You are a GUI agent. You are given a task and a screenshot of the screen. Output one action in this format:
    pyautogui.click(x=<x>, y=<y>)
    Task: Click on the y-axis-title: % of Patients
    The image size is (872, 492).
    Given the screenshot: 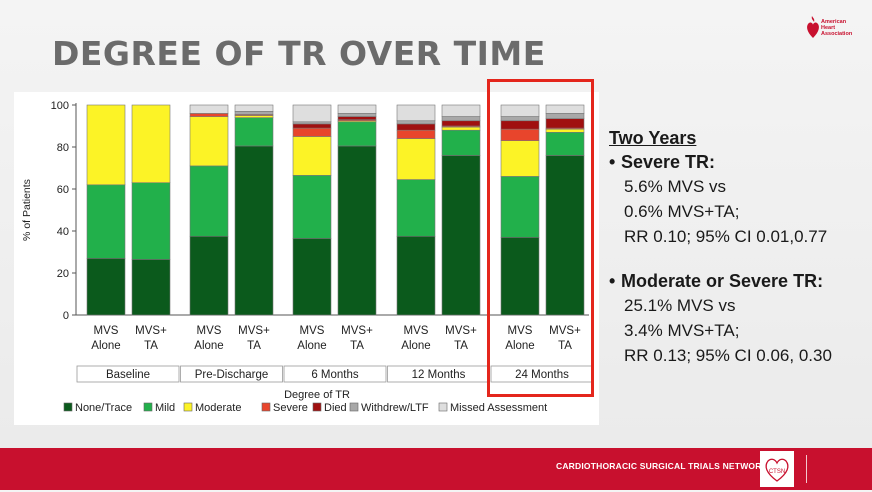 What is the action you would take?
    pyautogui.click(x=27, y=210)
    